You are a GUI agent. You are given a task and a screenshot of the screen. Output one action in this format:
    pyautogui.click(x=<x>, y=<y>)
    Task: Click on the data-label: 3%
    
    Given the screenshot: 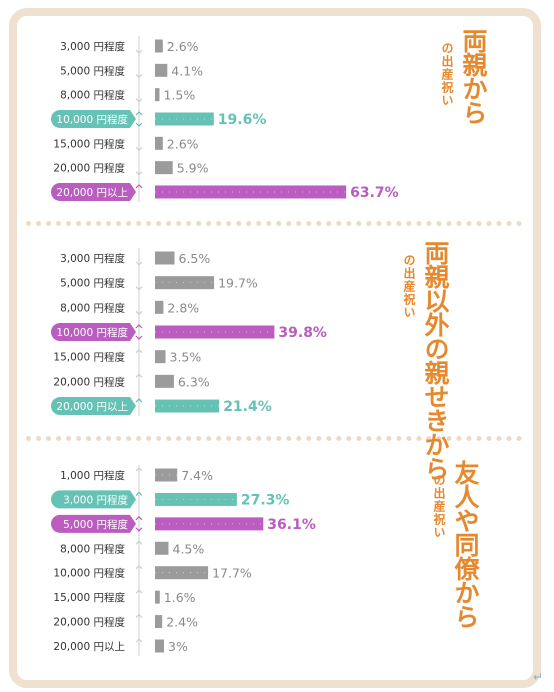 What is the action you would take?
    pyautogui.click(x=178, y=646)
    